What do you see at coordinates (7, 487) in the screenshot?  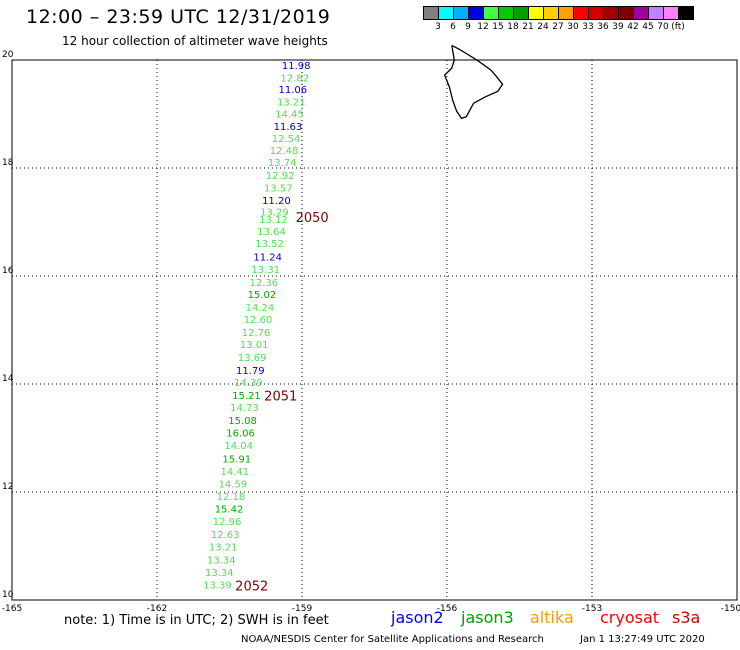 I see `y-tick-label: 12` at bounding box center [7, 487].